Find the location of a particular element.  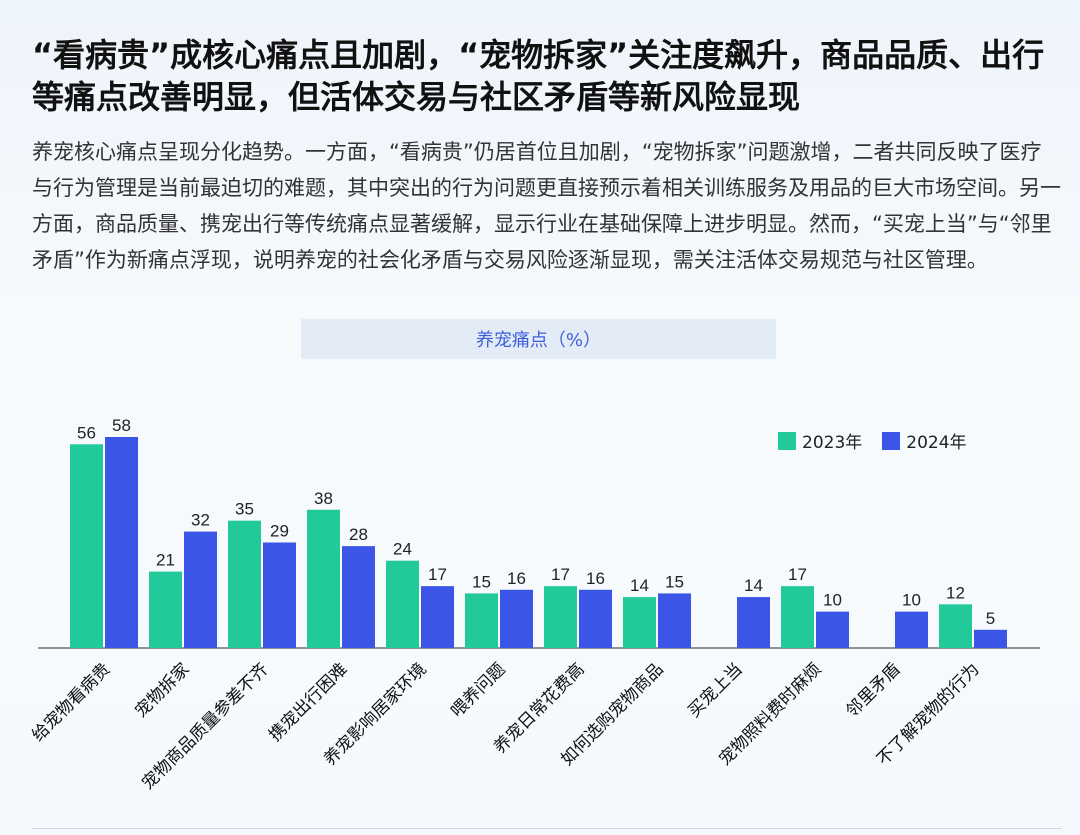

legend-label-2023: 2023年 is located at coordinates (832, 443).